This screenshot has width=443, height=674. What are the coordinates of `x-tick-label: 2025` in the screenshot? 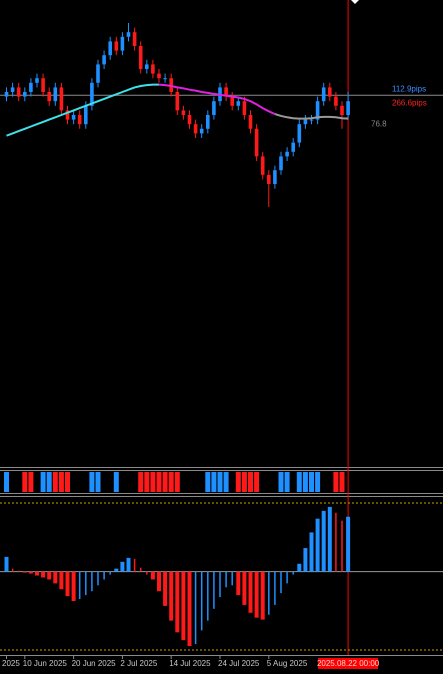 It's located at (11, 663).